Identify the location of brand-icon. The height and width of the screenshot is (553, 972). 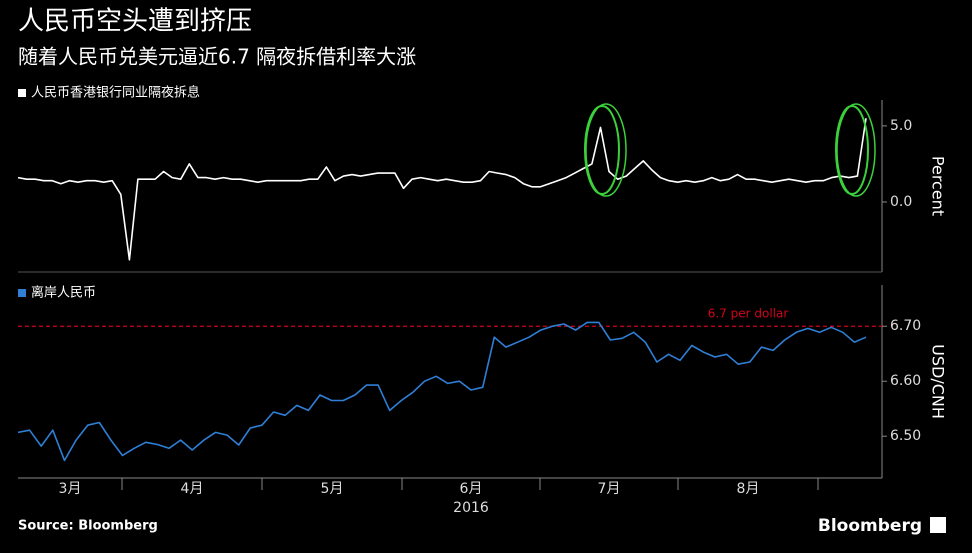
(938, 525).